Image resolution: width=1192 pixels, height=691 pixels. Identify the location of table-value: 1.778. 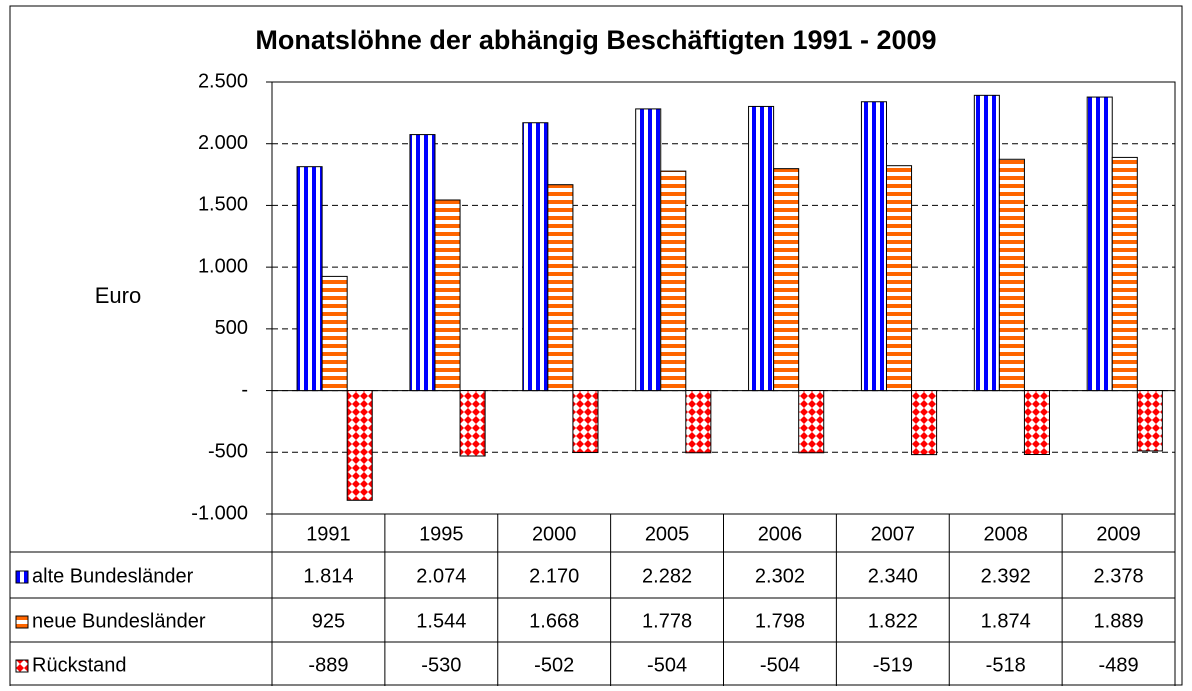
(667, 621).